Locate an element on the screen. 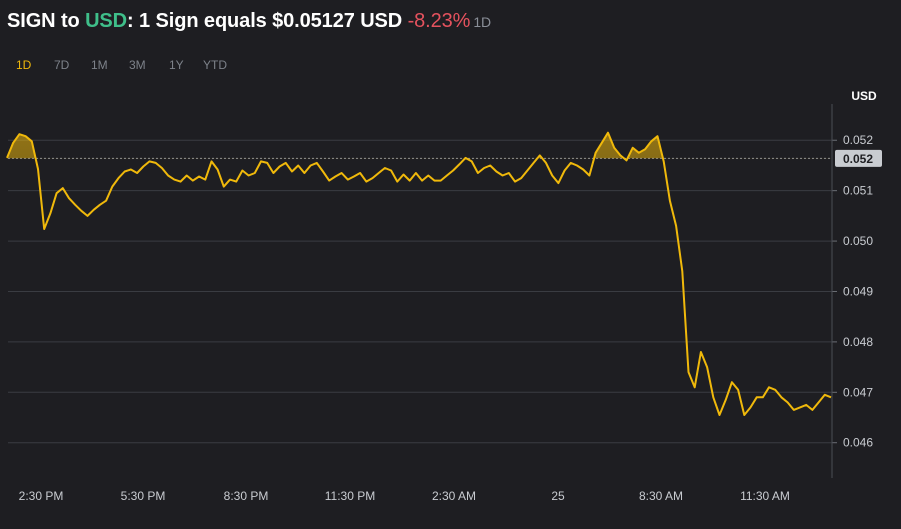  y-tick-label: 0.046 is located at coordinates (858, 443).